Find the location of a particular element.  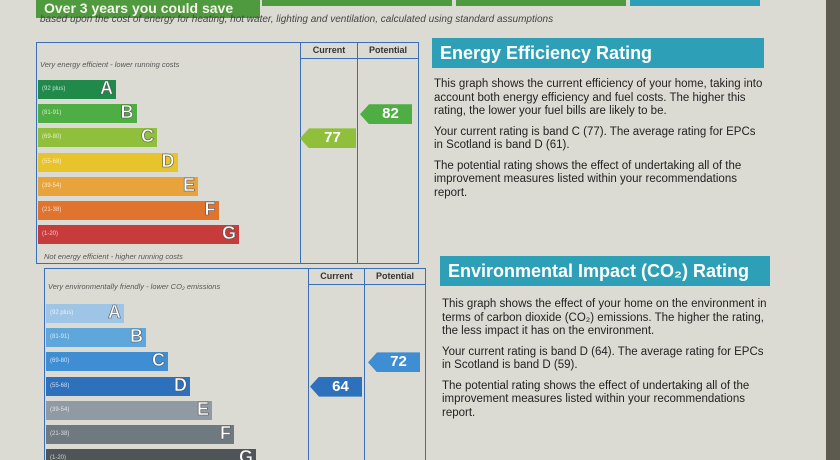

env-band-g: (1-20) G is located at coordinates (151, 453).